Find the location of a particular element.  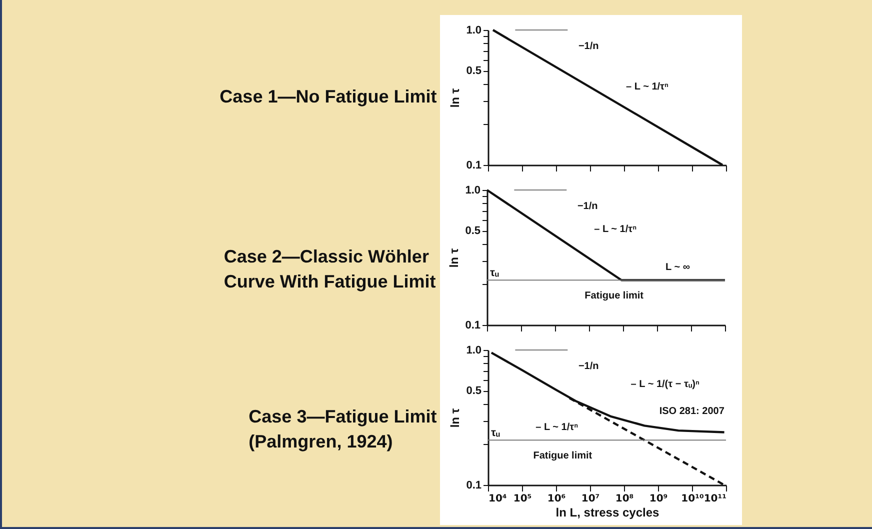

x-tick-label: 10⁴ is located at coordinates (497, 499).